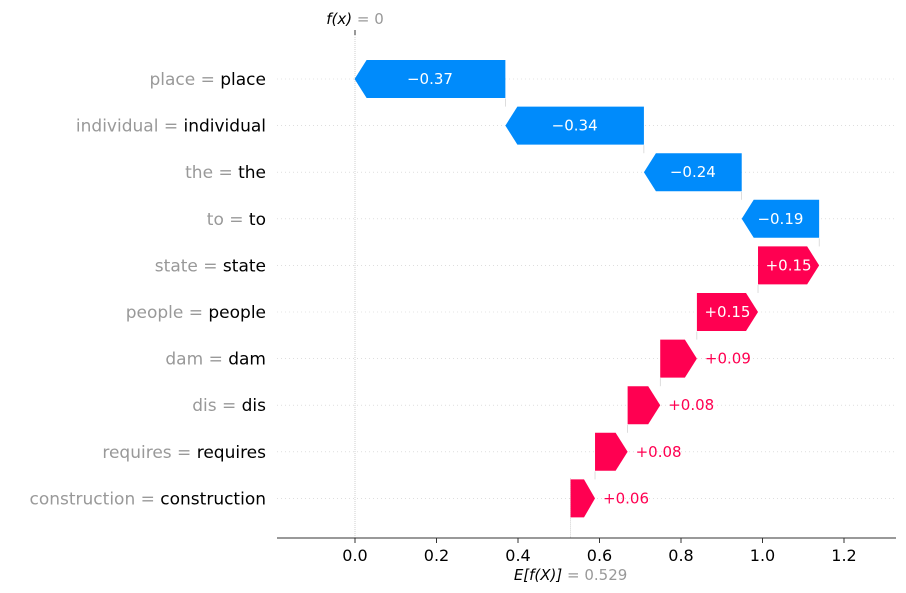 This screenshot has width=906, height=593. What do you see at coordinates (517, 555) in the screenshot?
I see `x-tick-label: 0.4` at bounding box center [517, 555].